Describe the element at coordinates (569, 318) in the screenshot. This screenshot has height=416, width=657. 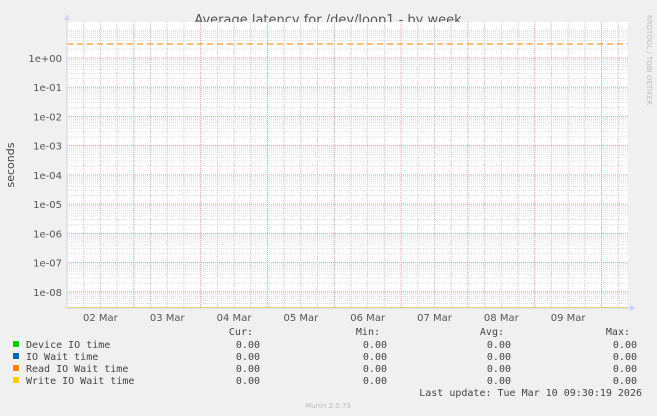
I see `x-tick-label: 09 Mar` at that location.